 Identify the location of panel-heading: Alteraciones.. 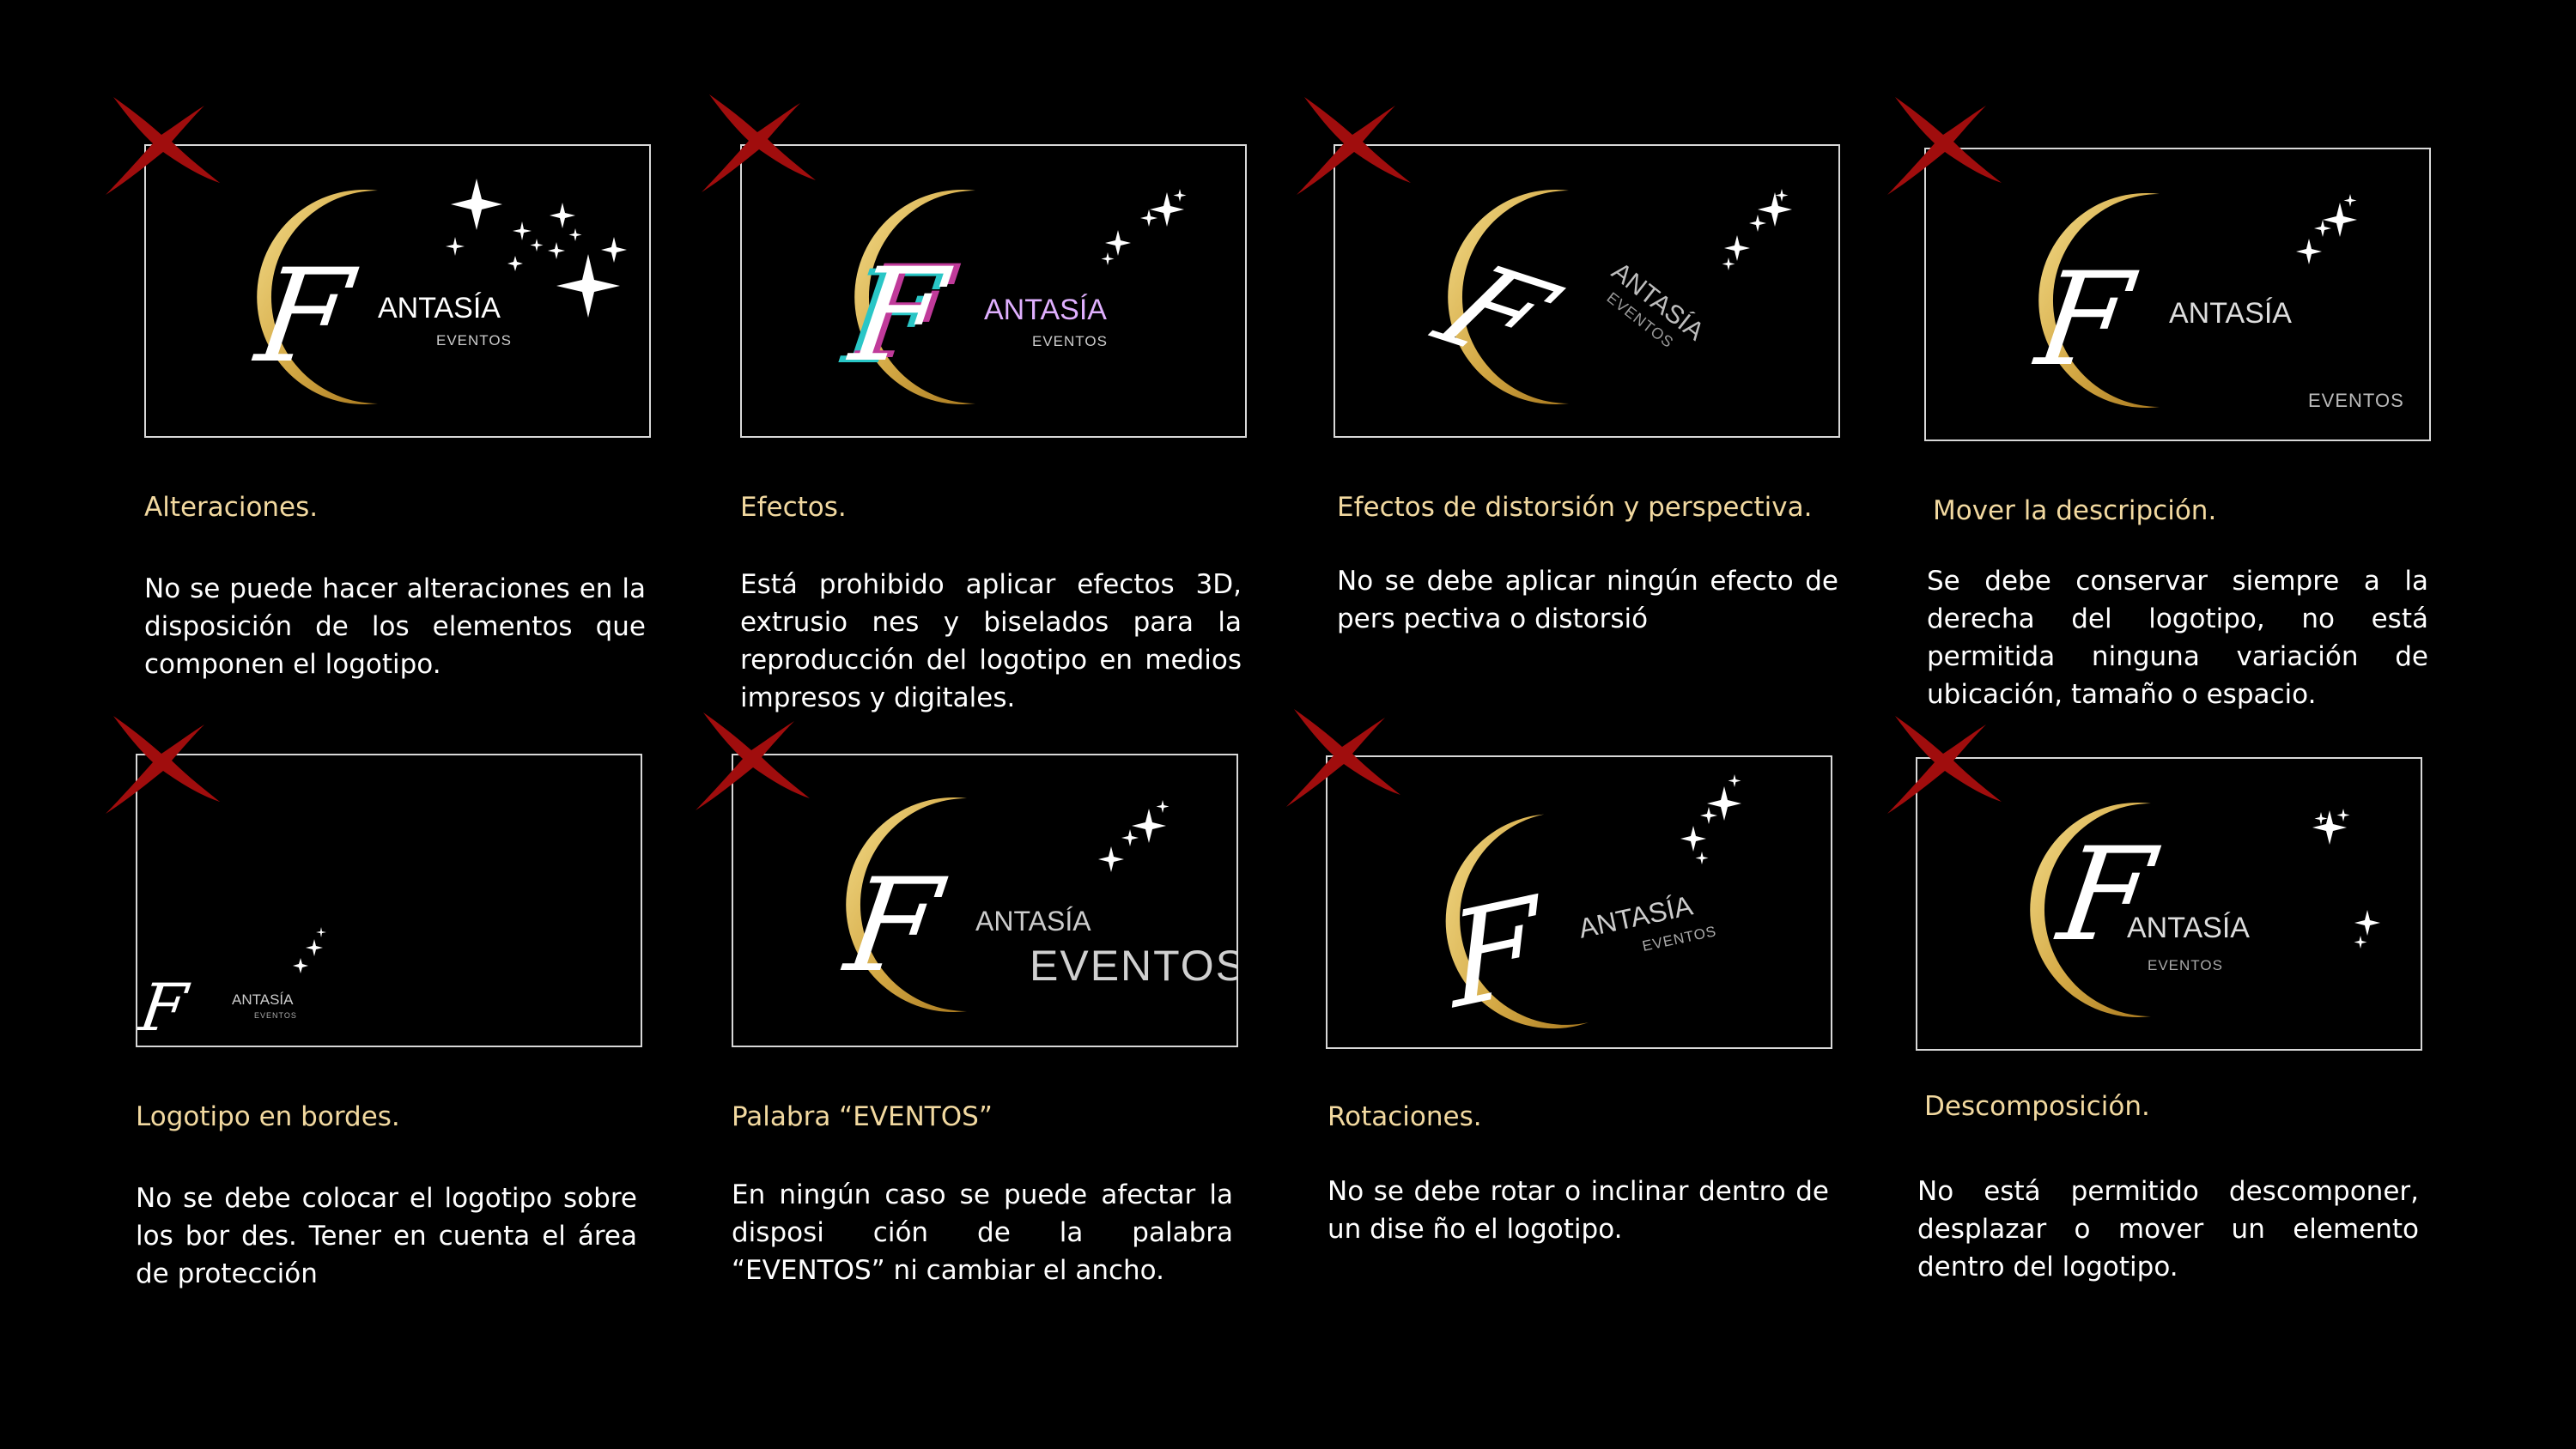
(231, 507).